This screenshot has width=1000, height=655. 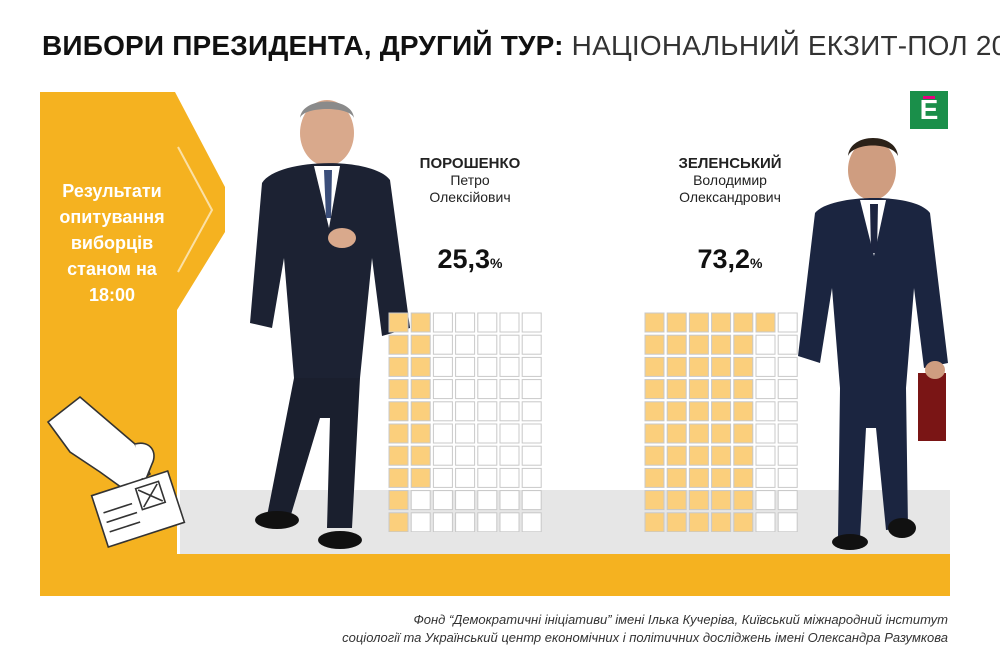 I want to click on bottom-band, so click(x=495, y=575).